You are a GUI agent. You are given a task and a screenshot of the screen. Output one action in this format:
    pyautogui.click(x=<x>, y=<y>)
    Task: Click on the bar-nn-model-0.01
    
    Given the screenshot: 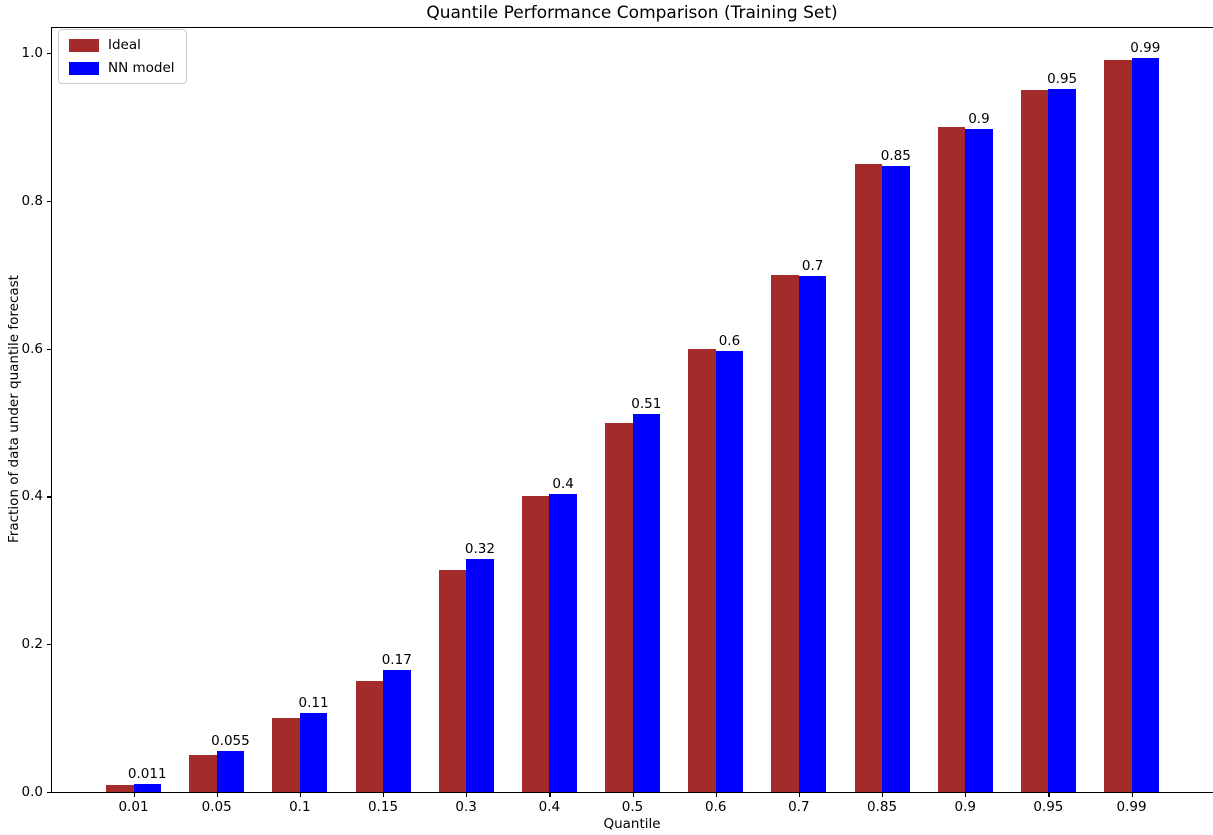 What is the action you would take?
    pyautogui.click(x=147, y=787)
    